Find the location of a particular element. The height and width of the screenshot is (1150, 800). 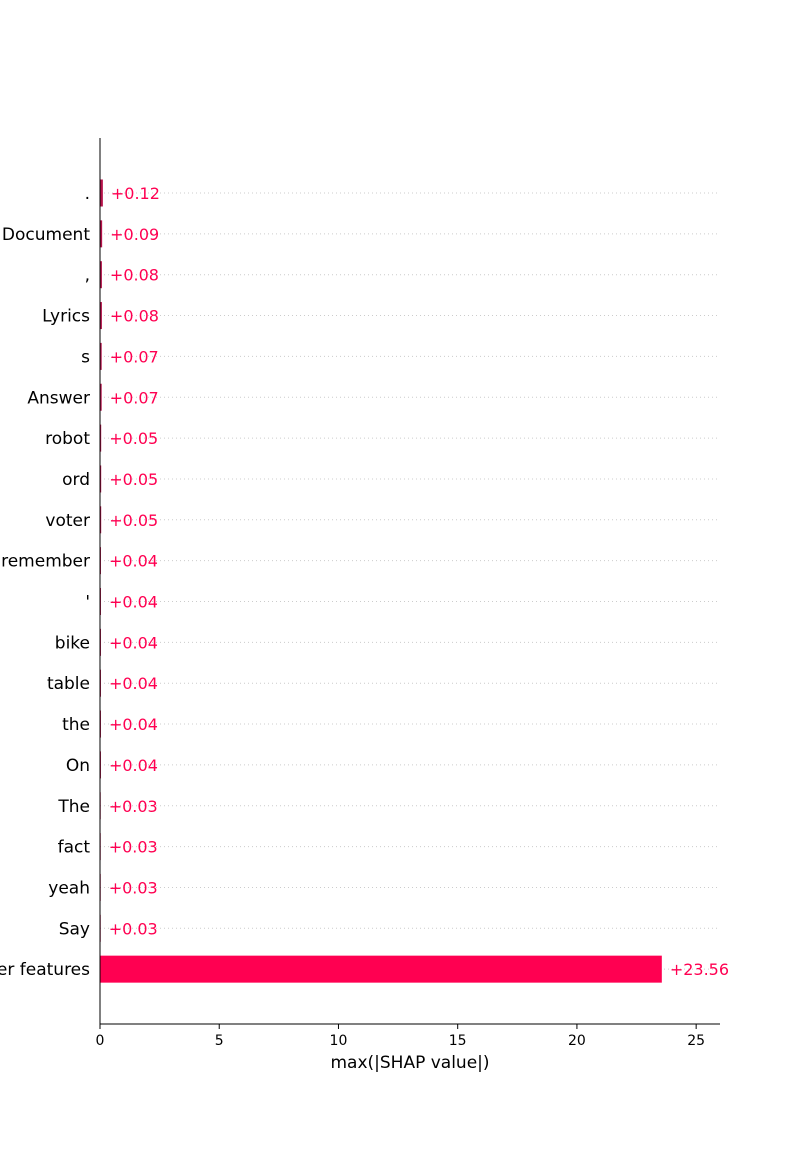

category-label: , is located at coordinates (87, 276).